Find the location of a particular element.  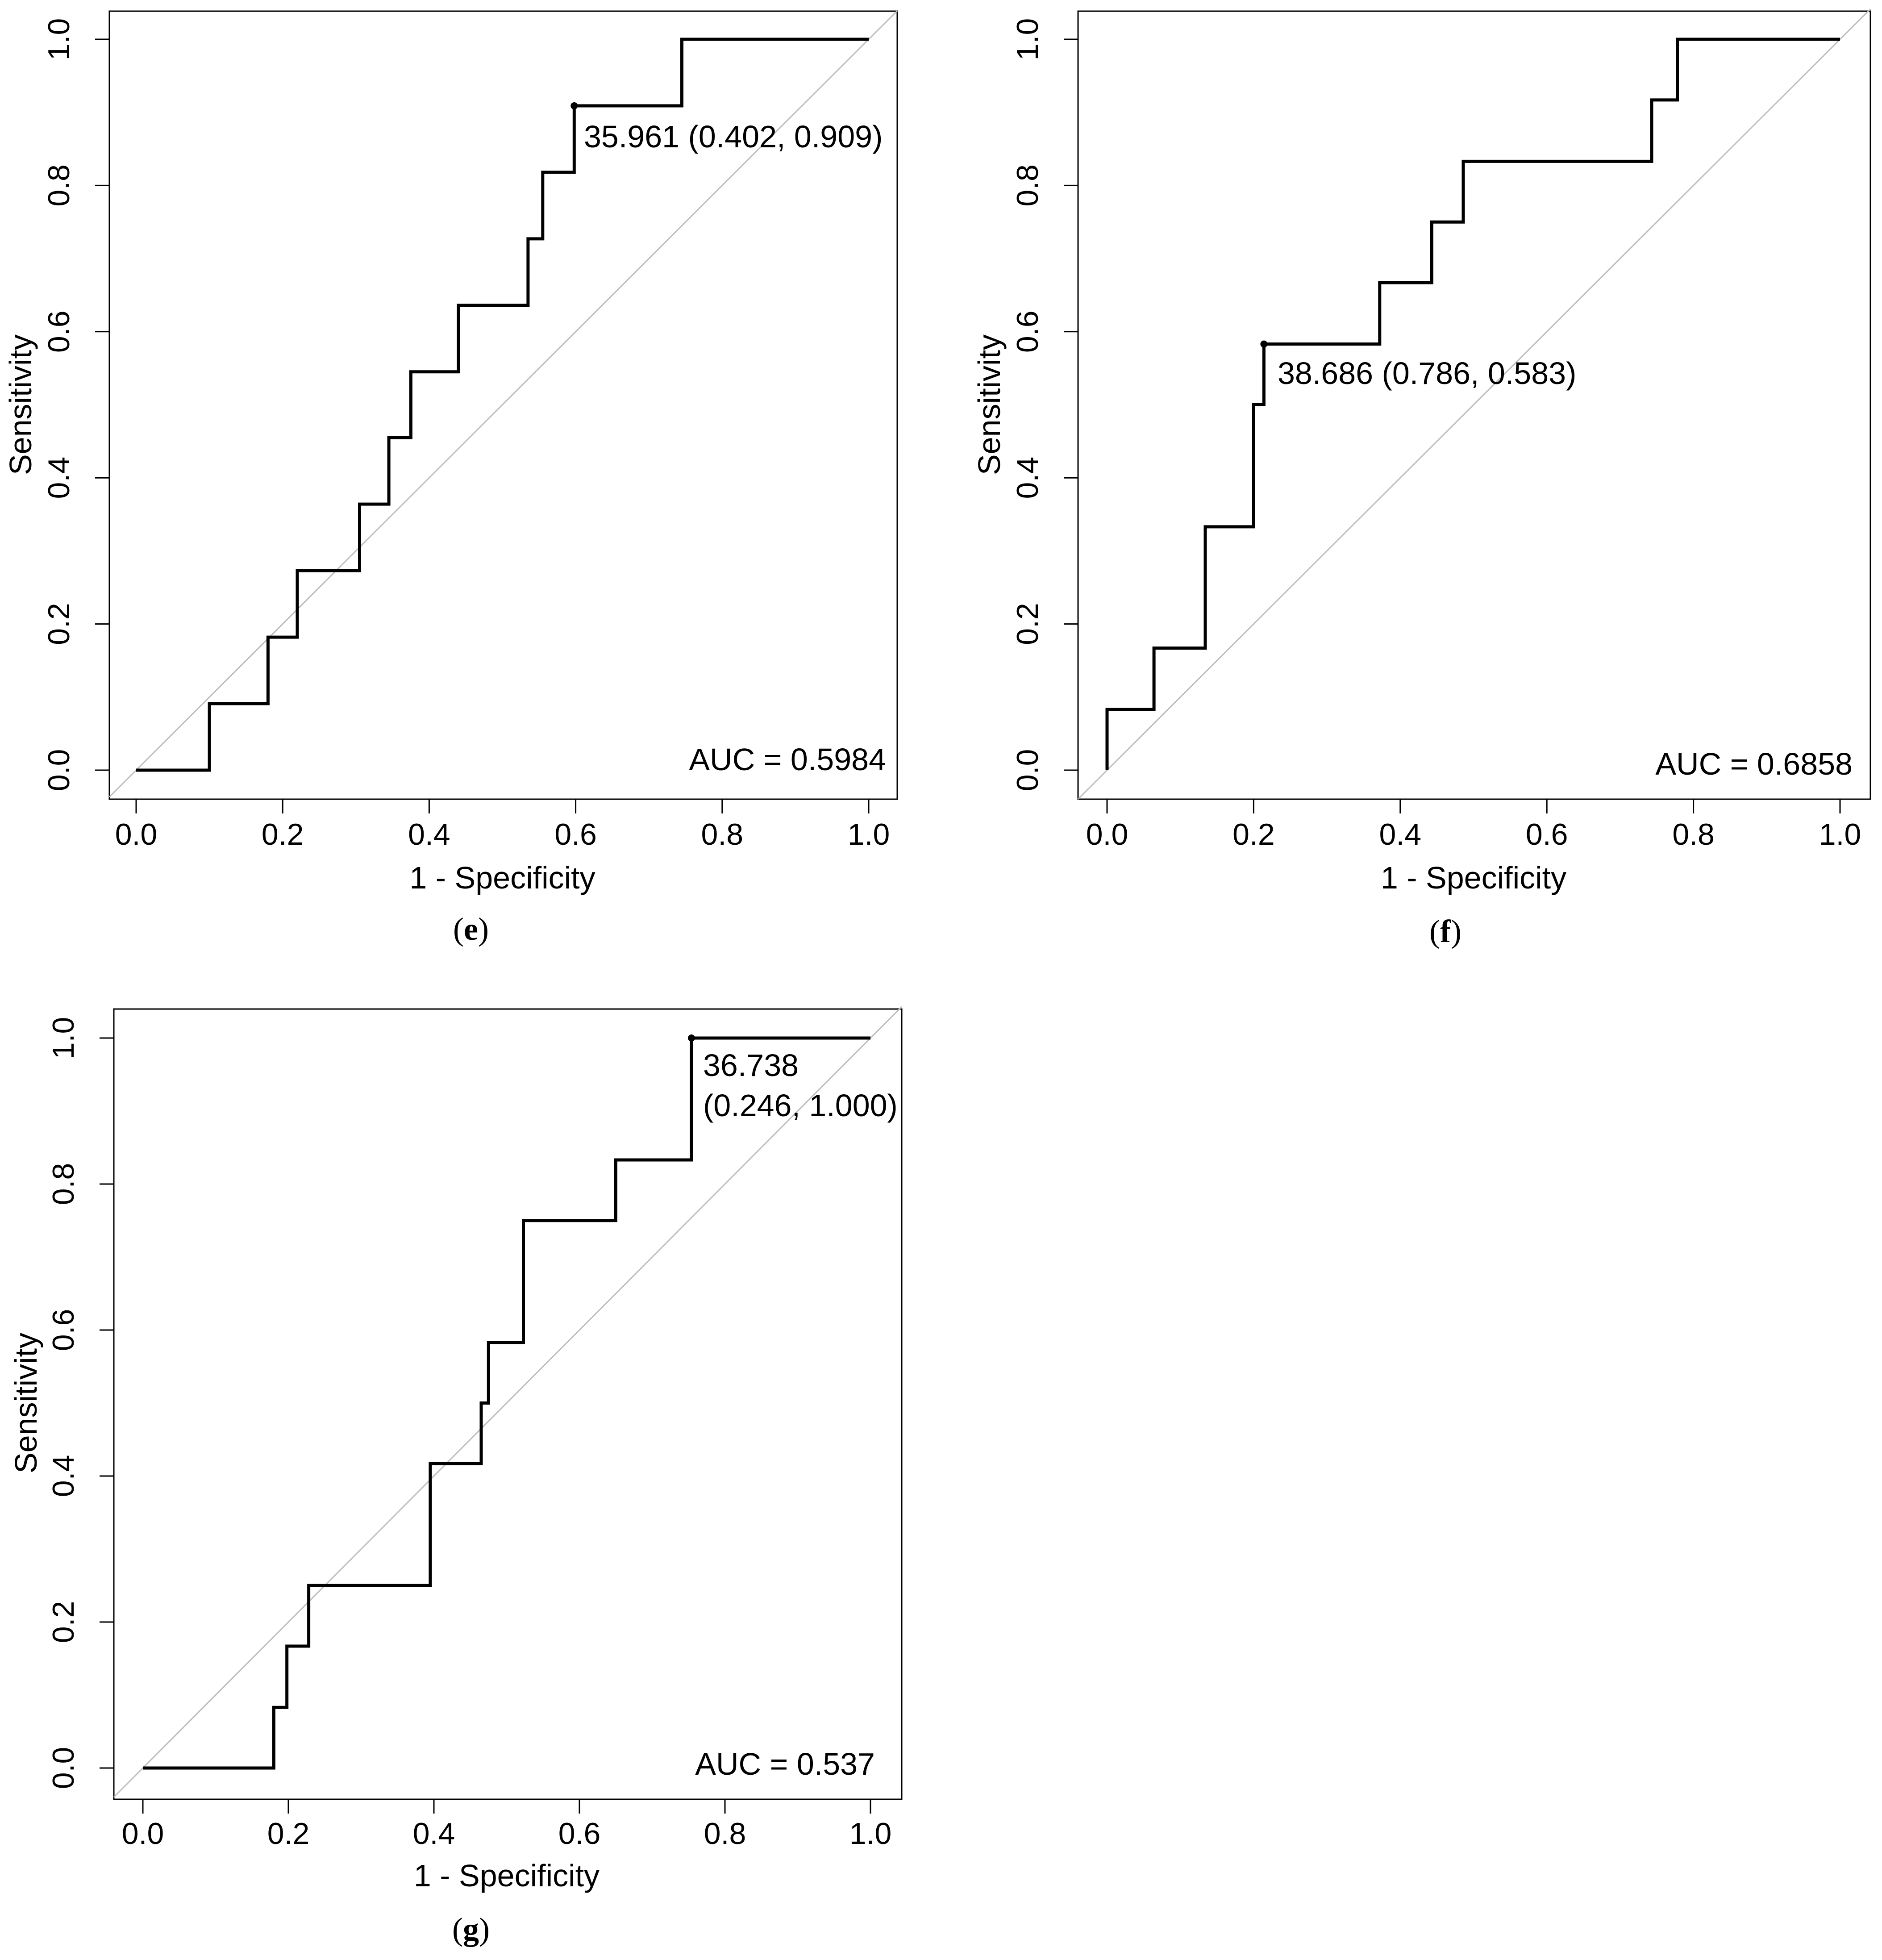

threshold-label: 38.686 (0.786, 0.583) is located at coordinates (1427, 373).